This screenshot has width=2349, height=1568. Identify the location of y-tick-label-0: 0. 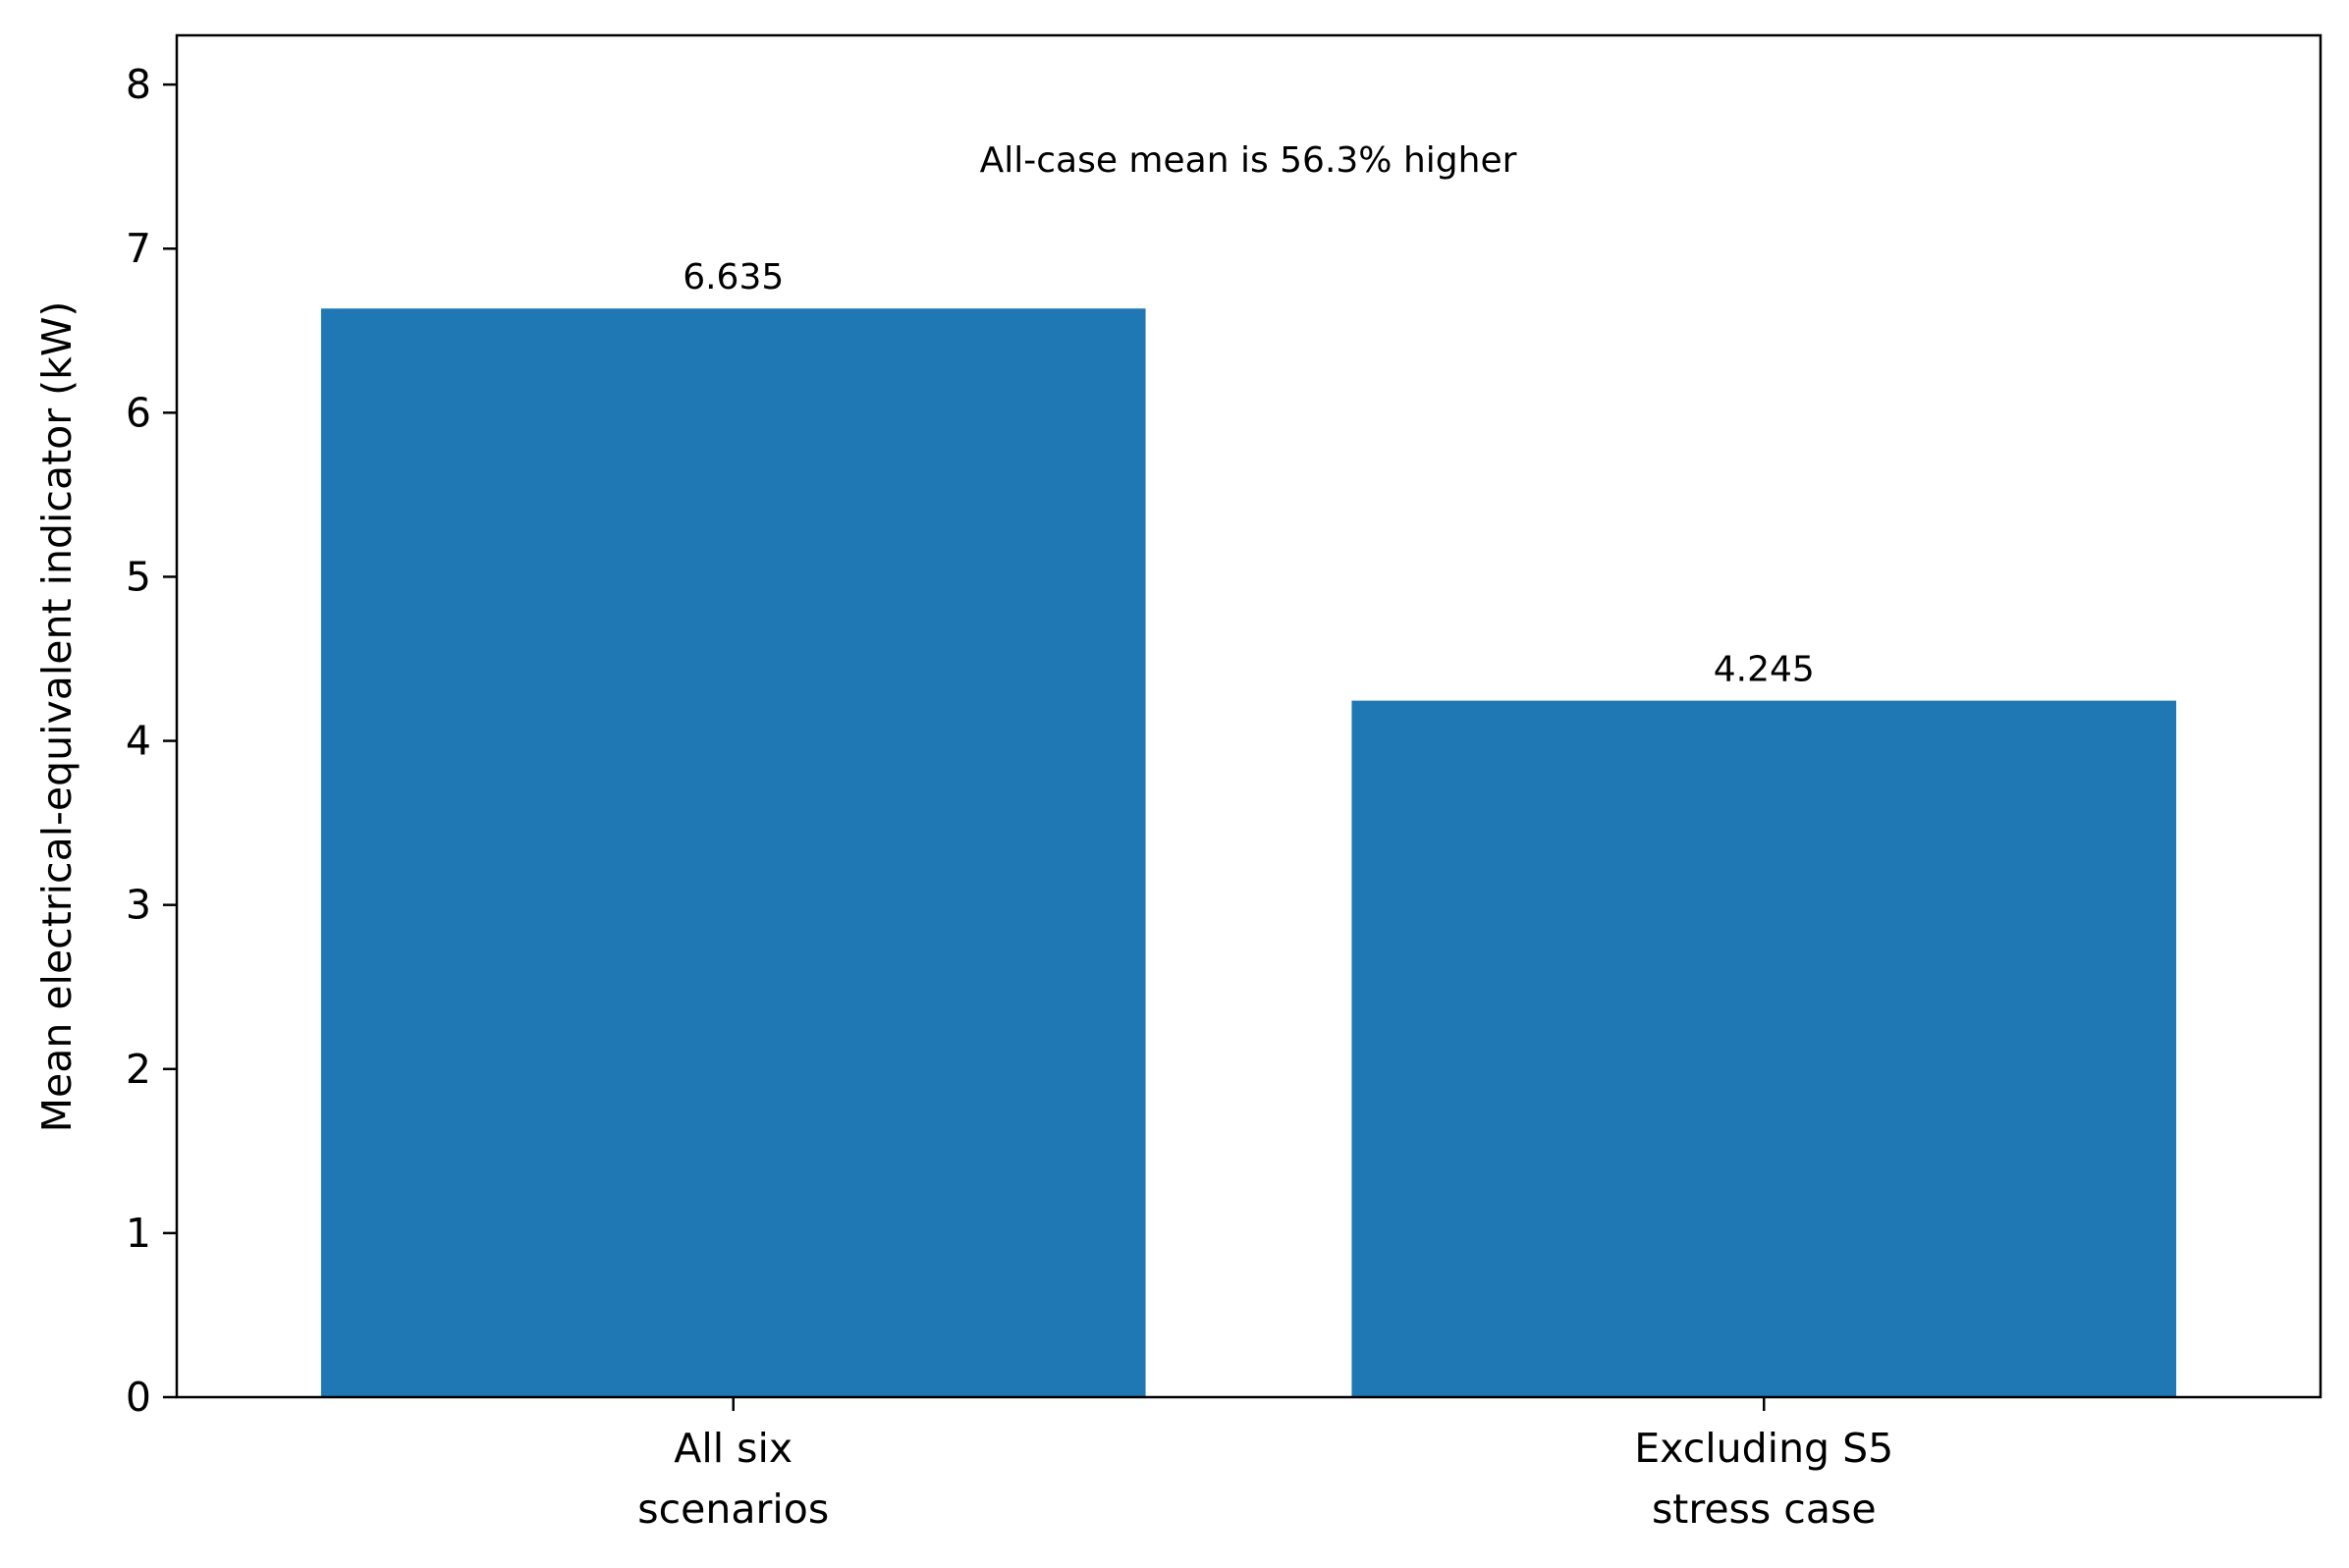
(138, 1397).